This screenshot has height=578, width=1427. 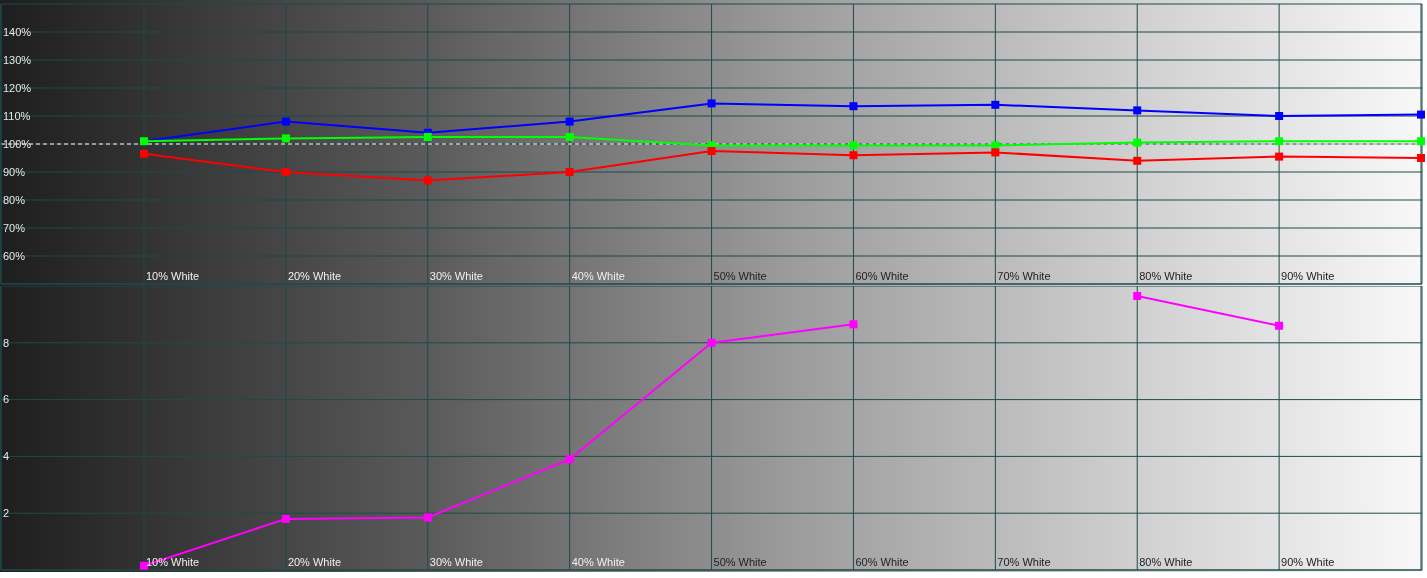 What do you see at coordinates (6, 513) in the screenshot?
I see `y-tick-label: 2` at bounding box center [6, 513].